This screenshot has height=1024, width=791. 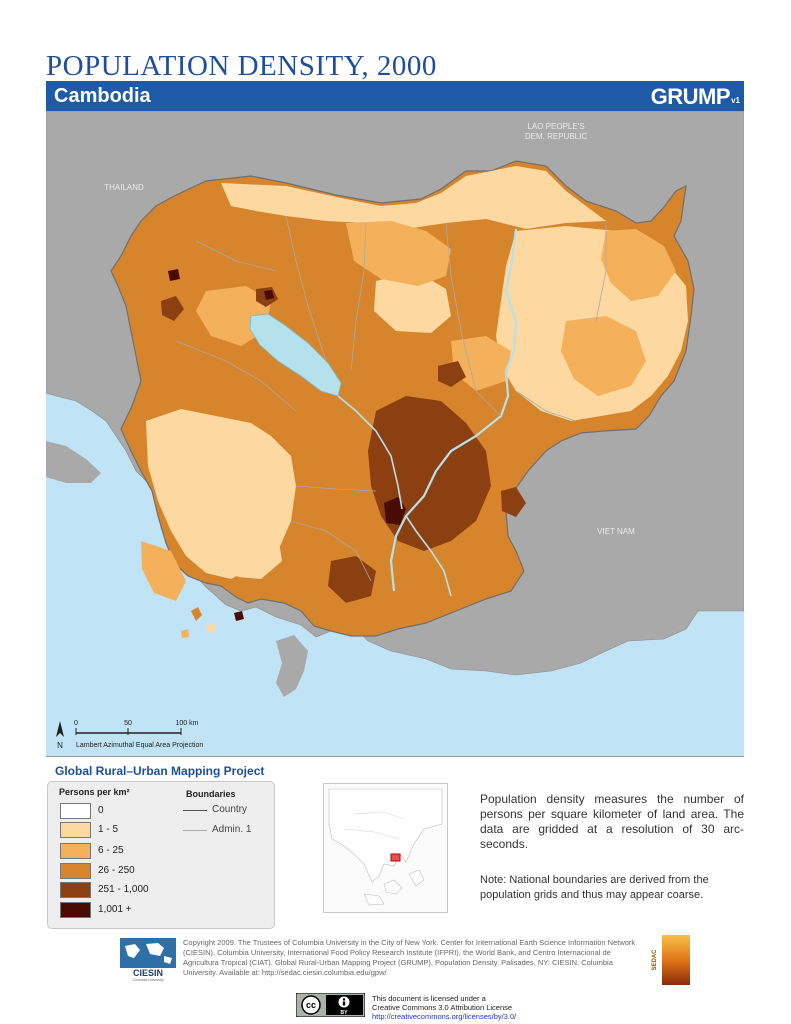 I want to click on density-zone-sparse-center, so click(x=412, y=302).